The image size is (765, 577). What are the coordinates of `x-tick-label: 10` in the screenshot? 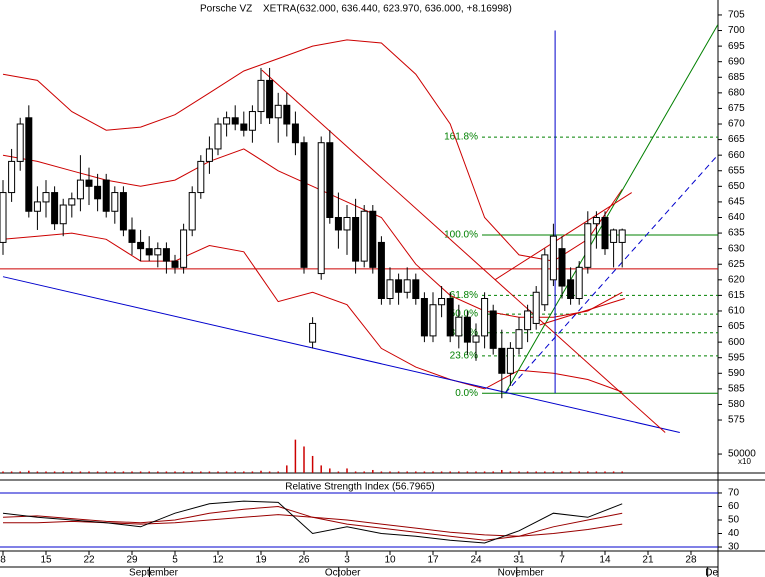 It's located at (390, 560).